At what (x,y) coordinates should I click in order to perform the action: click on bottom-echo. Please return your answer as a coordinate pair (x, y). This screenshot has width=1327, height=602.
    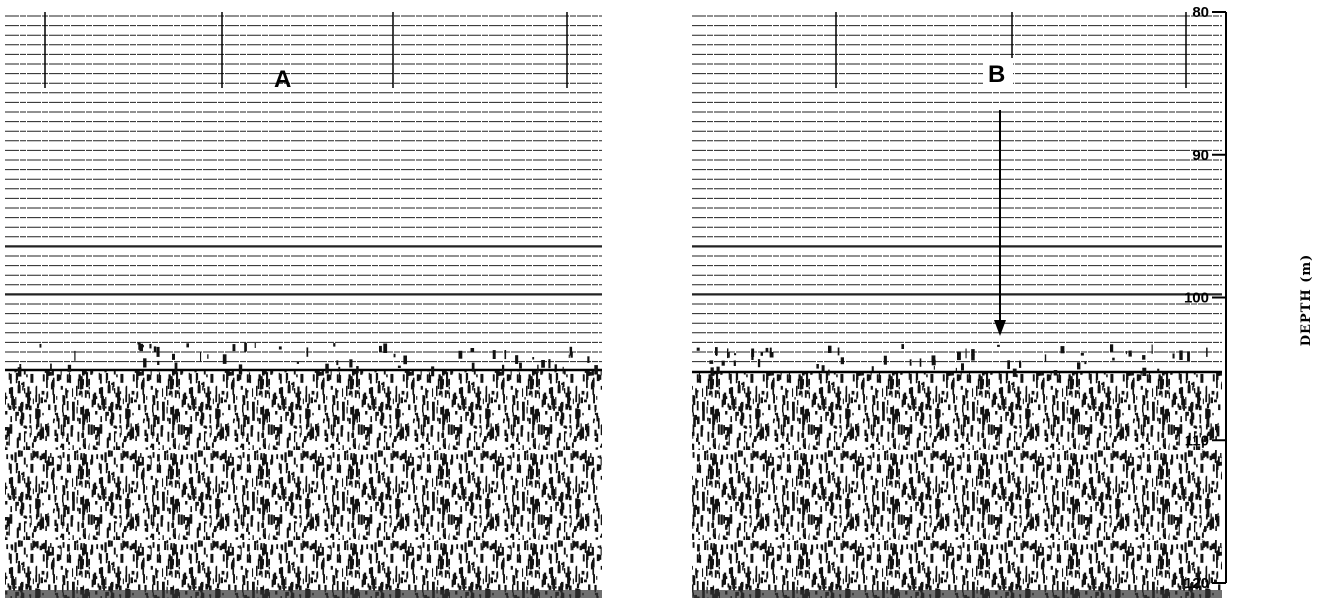
    Looking at the image, I should click on (957, 485).